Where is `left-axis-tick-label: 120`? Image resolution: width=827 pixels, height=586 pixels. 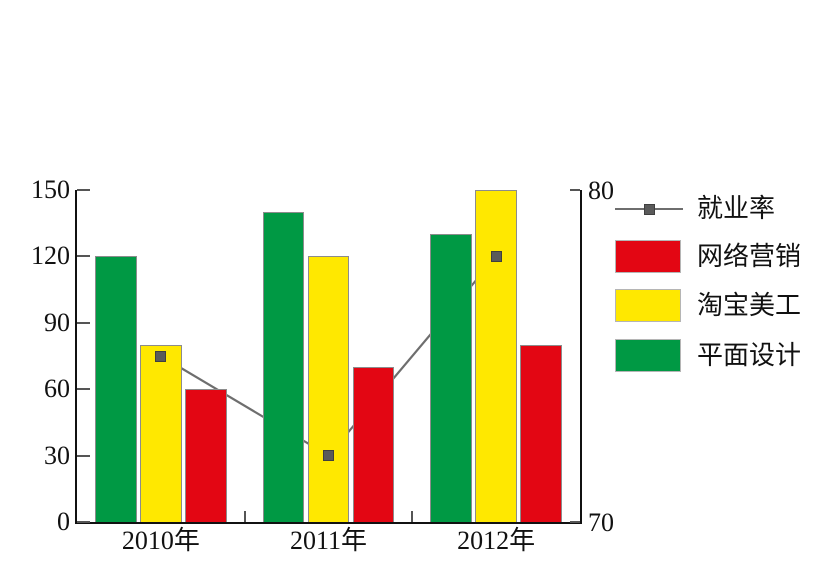 left-axis-tick-label: 120 is located at coordinates (50, 256).